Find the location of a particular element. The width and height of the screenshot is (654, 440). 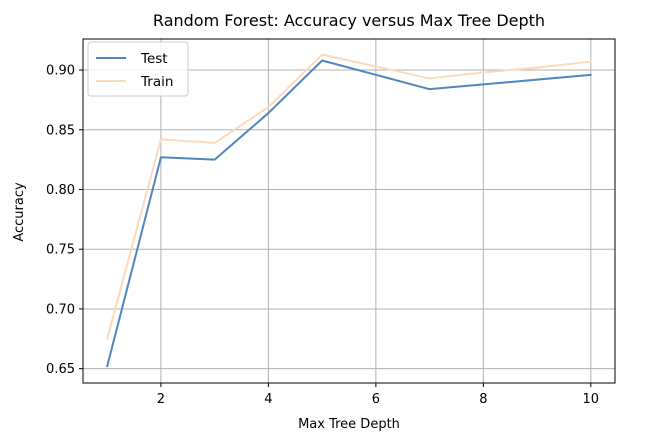

legend-box is located at coordinates (138, 69).